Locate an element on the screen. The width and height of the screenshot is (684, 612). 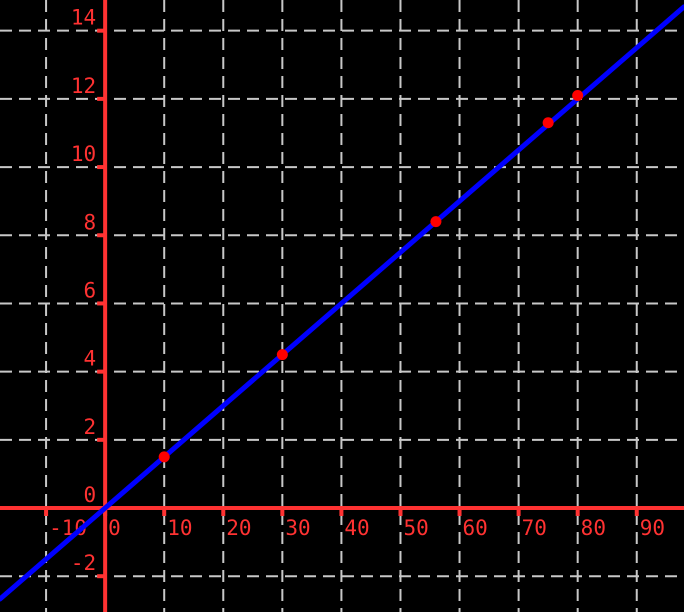
y-tick-label: -2 is located at coordinates (83, 563).